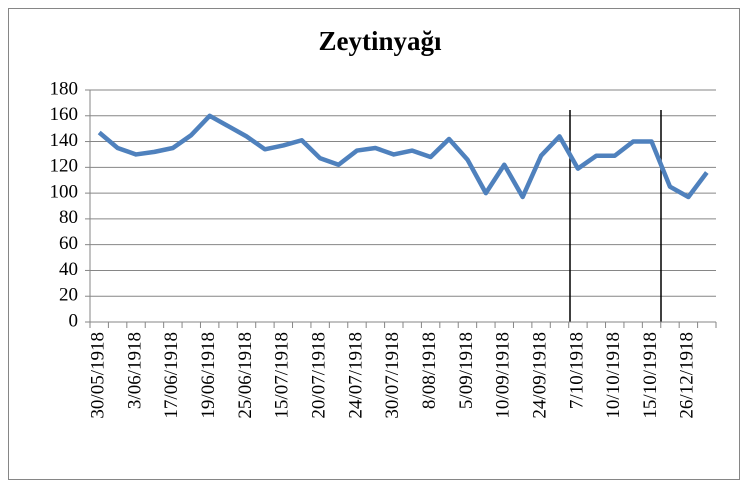 The width and height of the screenshot is (748, 489). Describe the element at coordinates (403, 156) in the screenshot. I see `data-line` at that location.